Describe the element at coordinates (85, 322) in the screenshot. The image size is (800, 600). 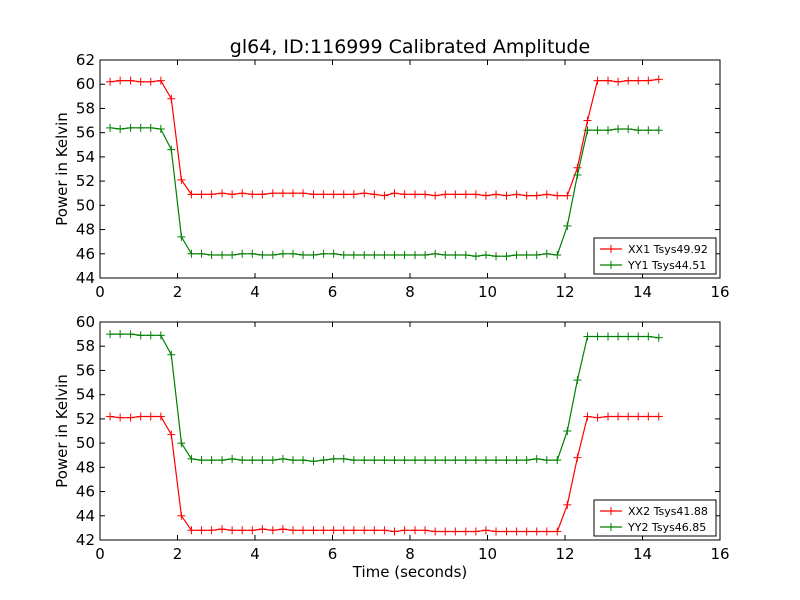
I see `bottom-y-tick-label-9: 60` at that location.